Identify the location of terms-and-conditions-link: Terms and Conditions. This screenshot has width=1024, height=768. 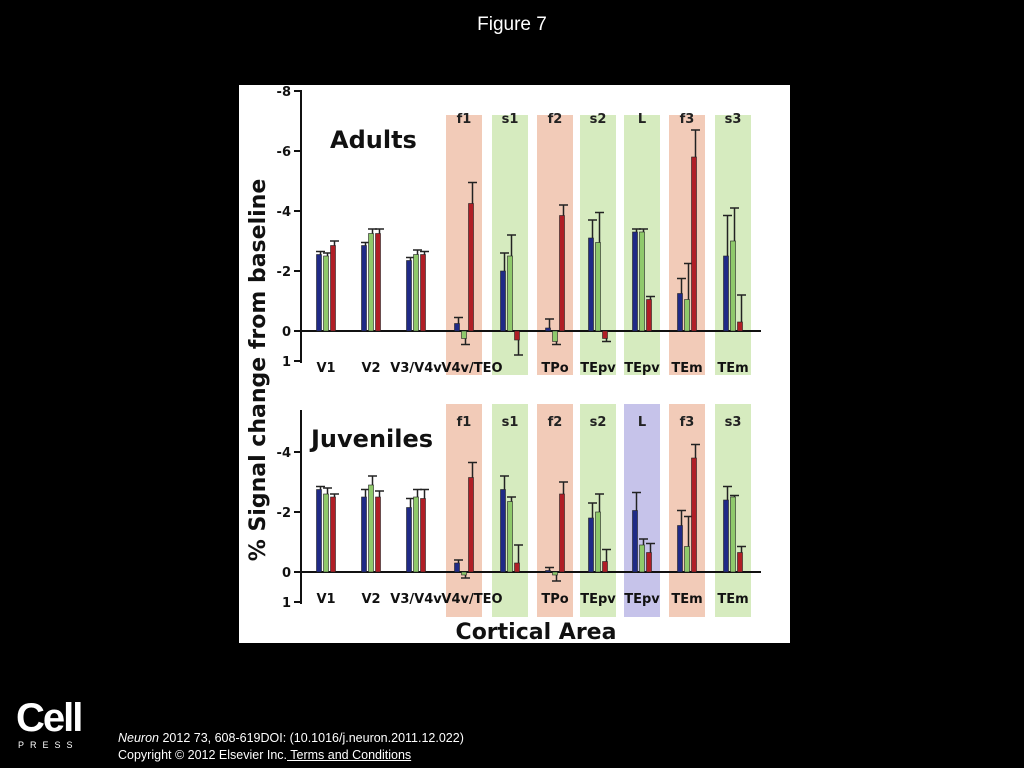
(349, 755).